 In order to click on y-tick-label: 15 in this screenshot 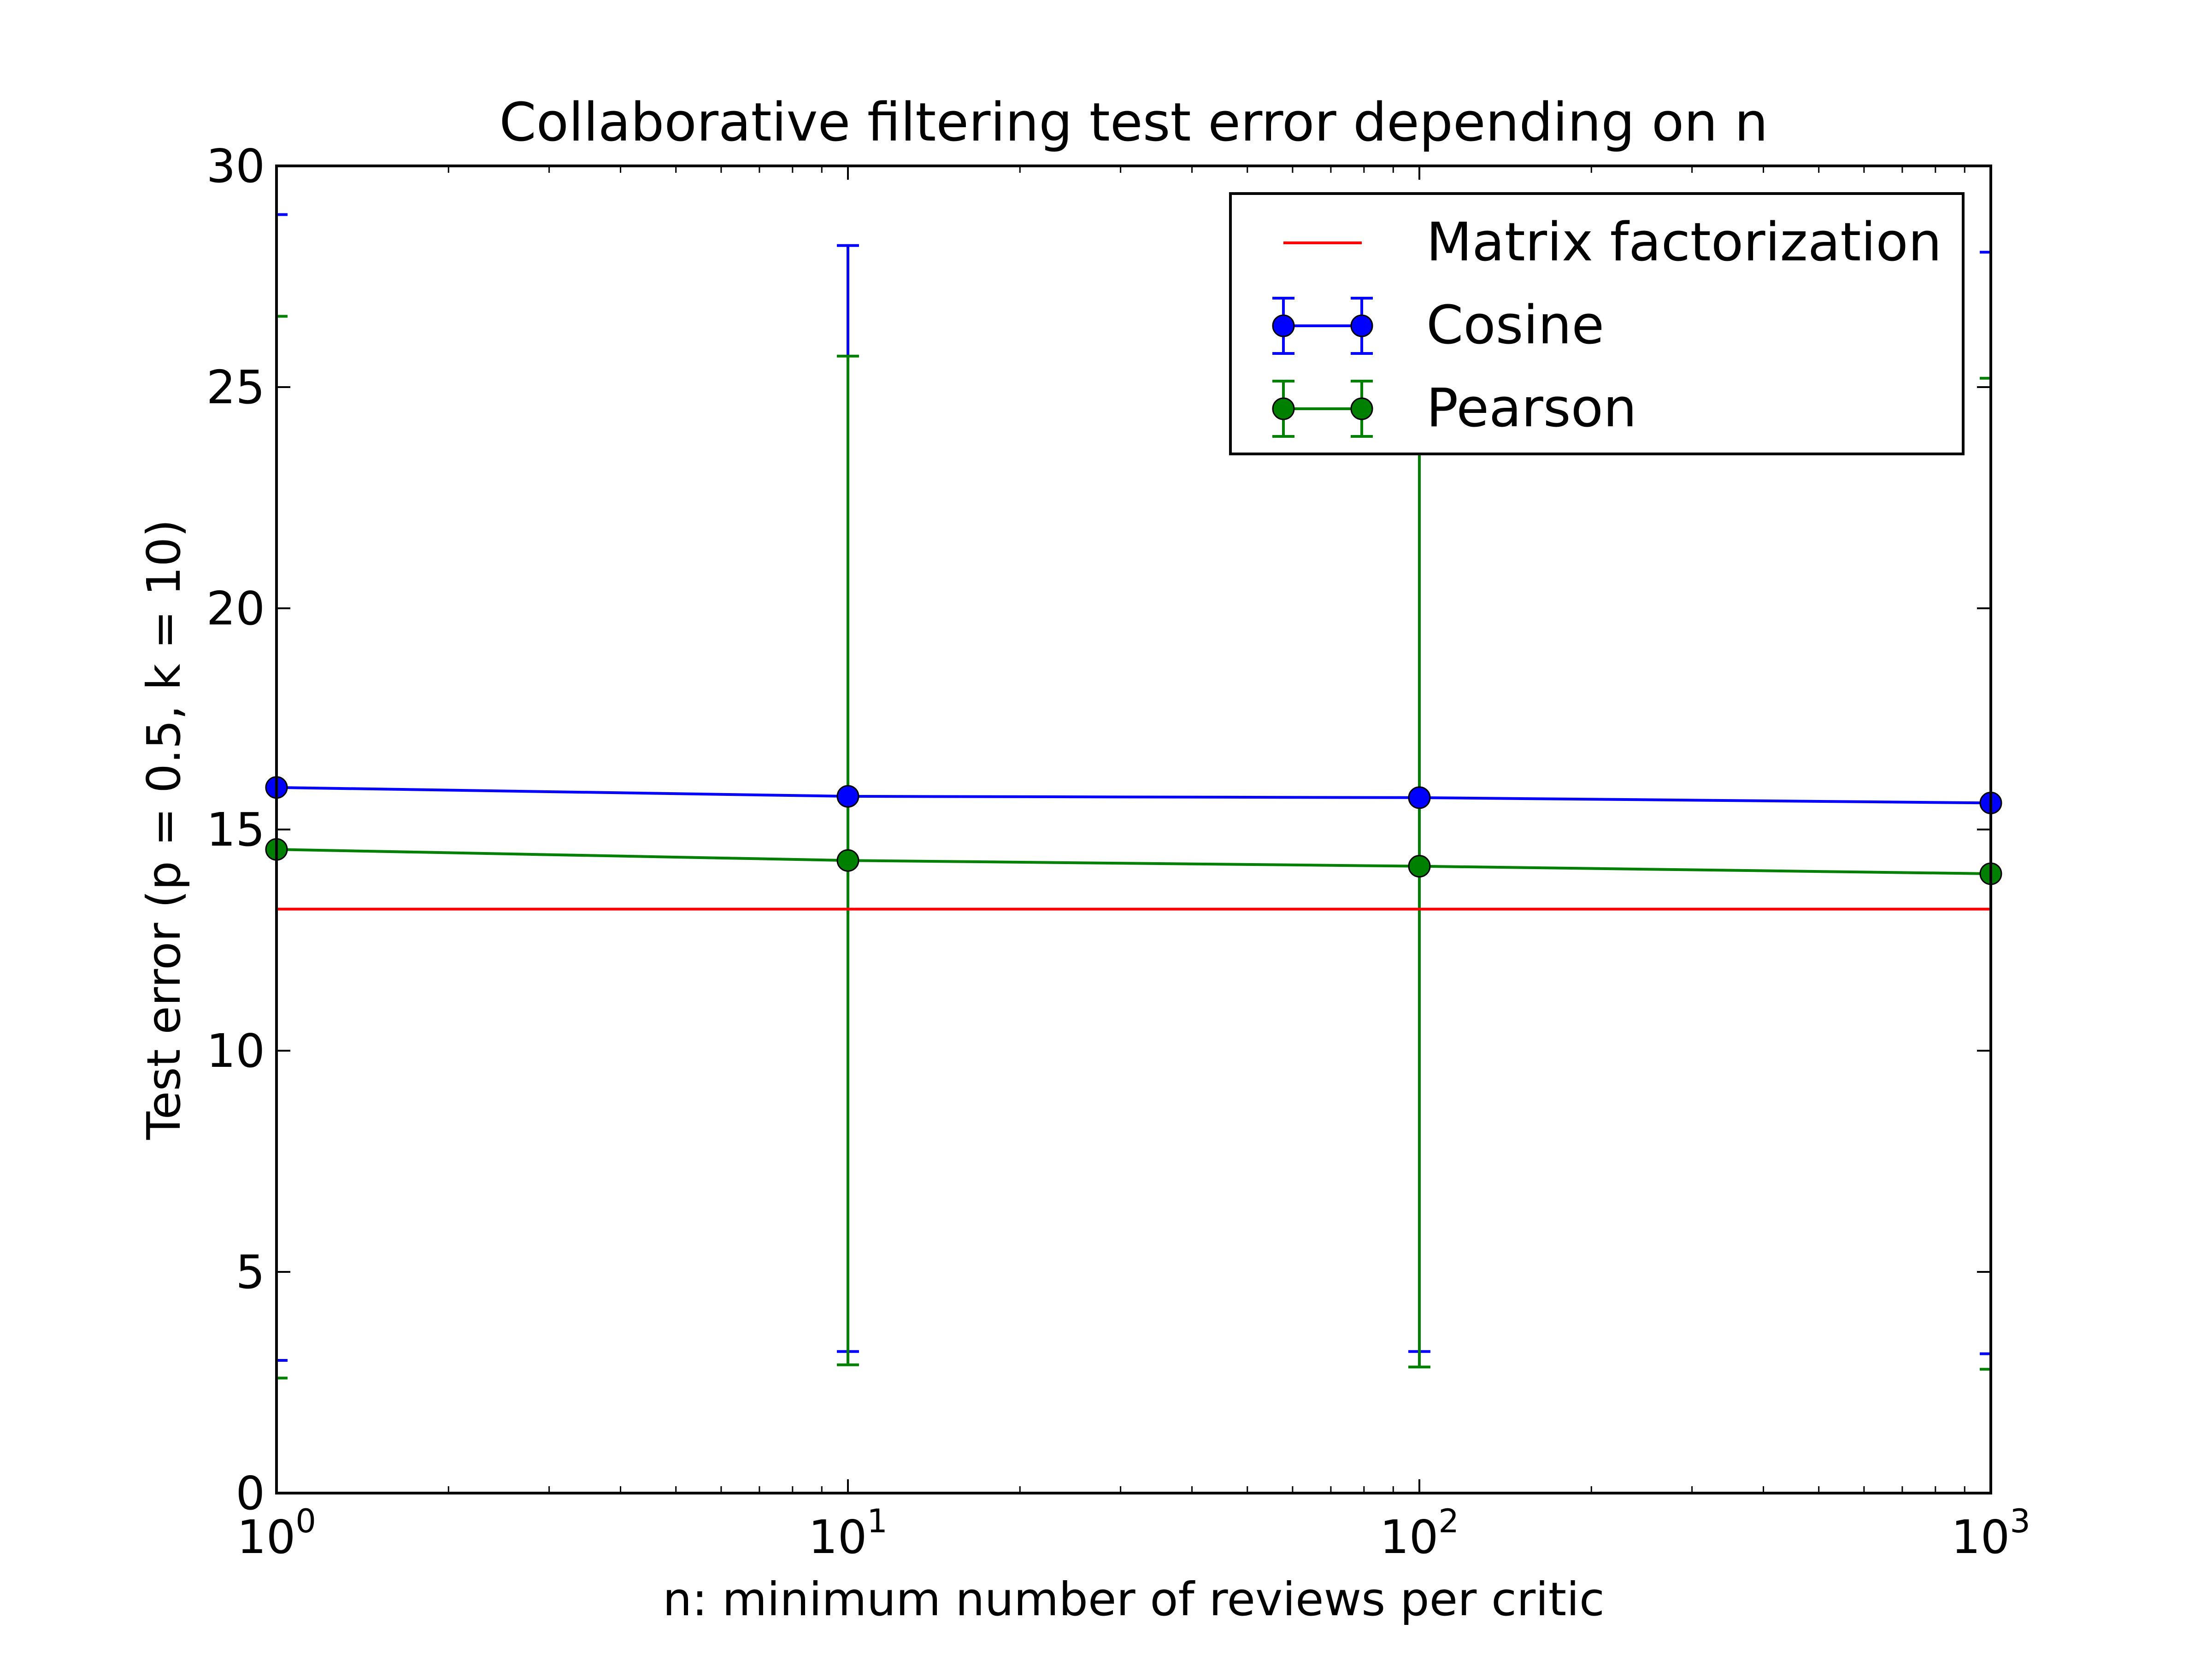, I will do `click(235, 830)`.